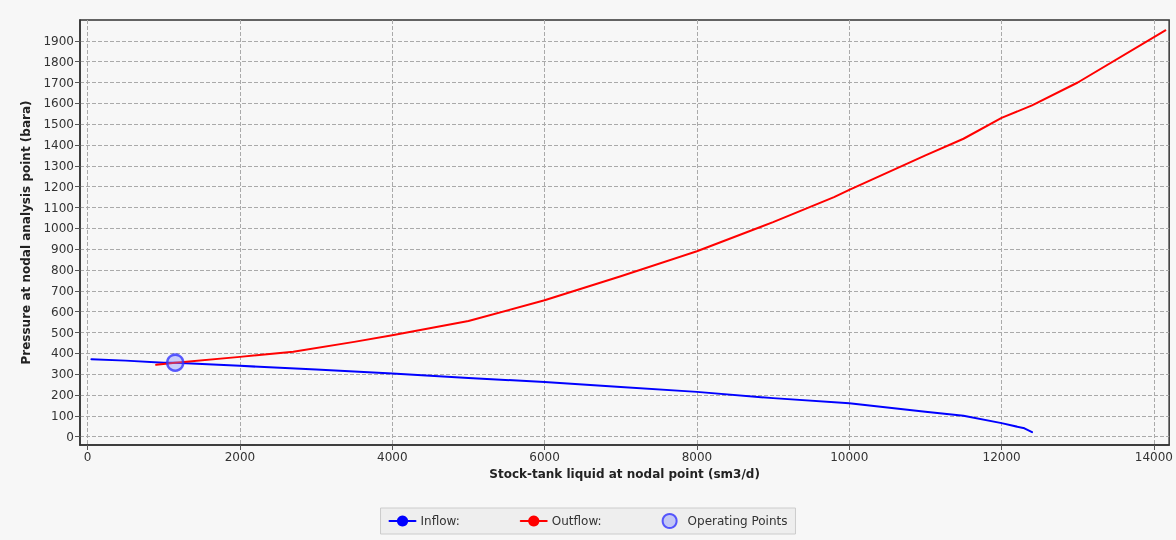  I want to click on y-tick-label: 700, so click(62, 290).